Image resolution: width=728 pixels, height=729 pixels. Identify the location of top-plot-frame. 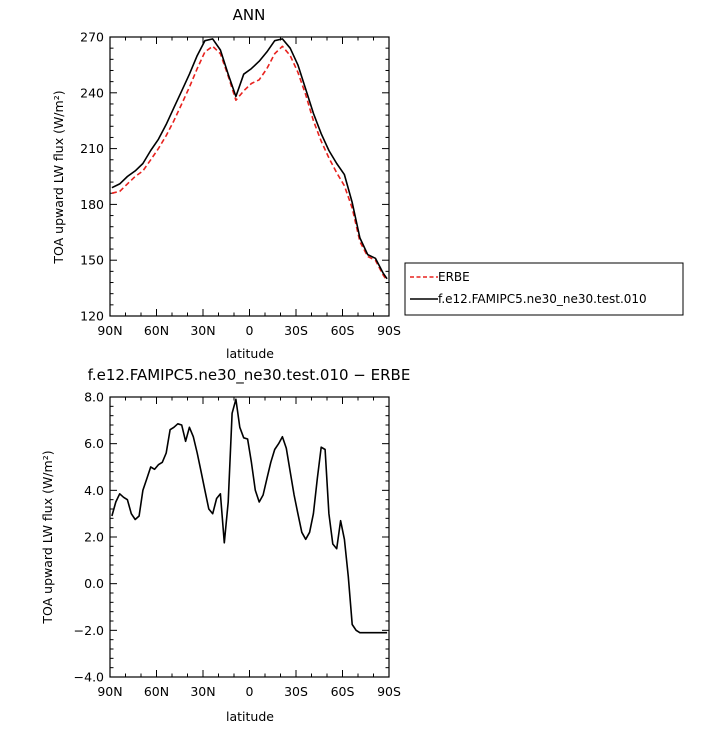
(249, 176).